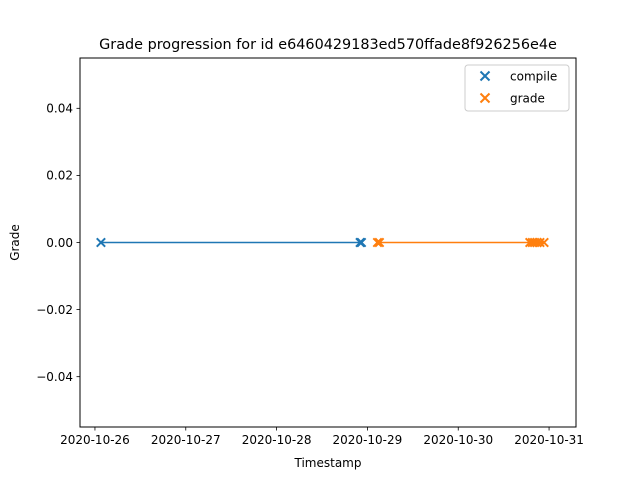 The width and height of the screenshot is (640, 480). Describe the element at coordinates (95, 440) in the screenshot. I see `x-tick-label: 2020-10-26` at that location.